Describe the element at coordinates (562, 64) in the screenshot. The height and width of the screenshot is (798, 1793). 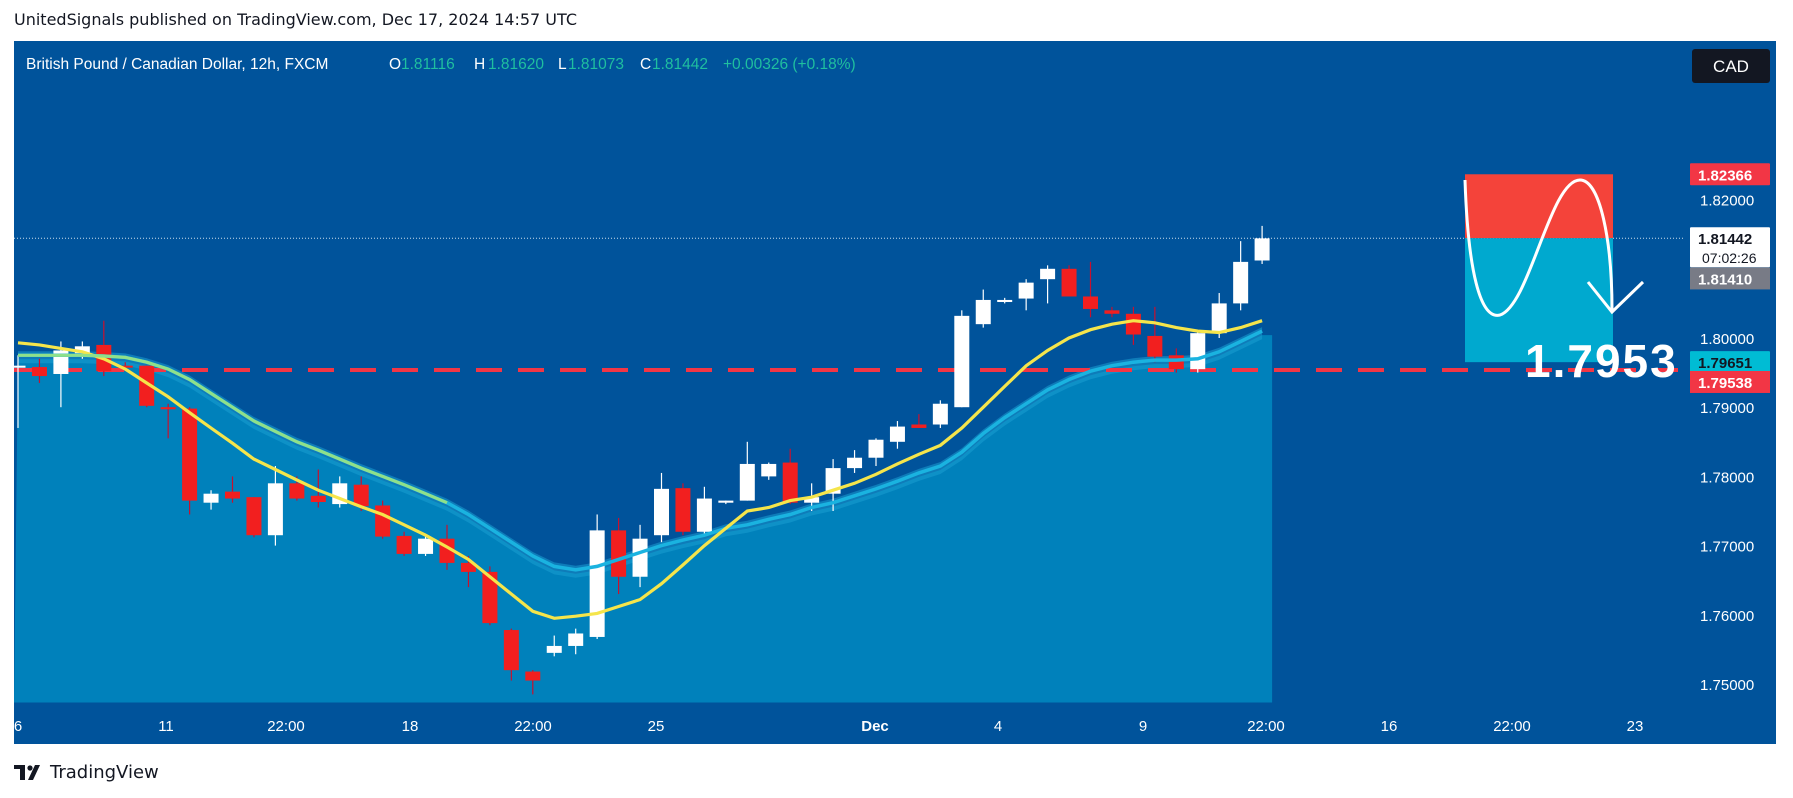
I see `ohlc-low-label: L` at that location.